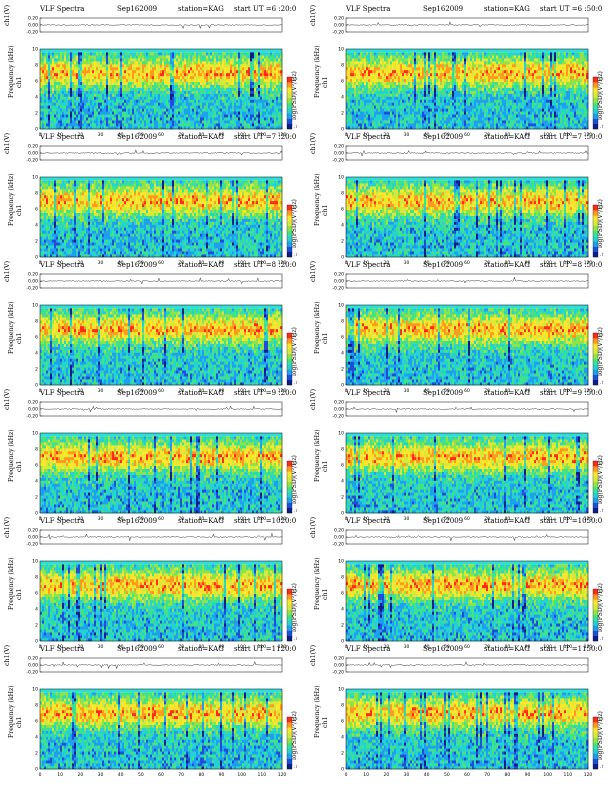  What do you see at coordinates (265, 521) in the screenshot?
I see `panel-start-time: start UT =1020:0` at bounding box center [265, 521].